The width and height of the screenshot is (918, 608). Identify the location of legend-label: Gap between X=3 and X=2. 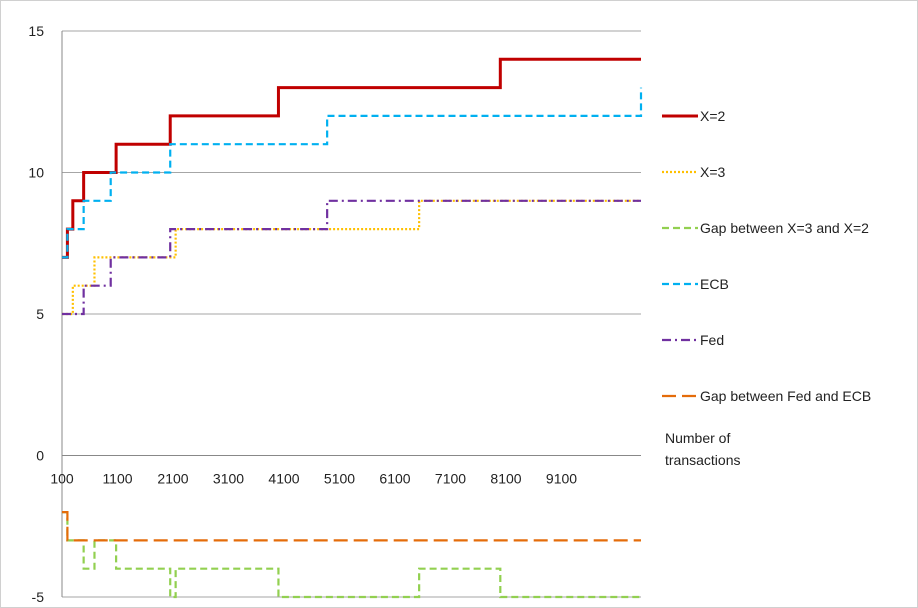
(784, 228).